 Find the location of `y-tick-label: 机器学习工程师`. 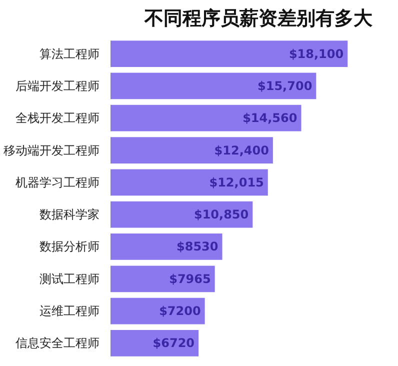

y-tick-label: 机器学习工程师 is located at coordinates (58, 182).